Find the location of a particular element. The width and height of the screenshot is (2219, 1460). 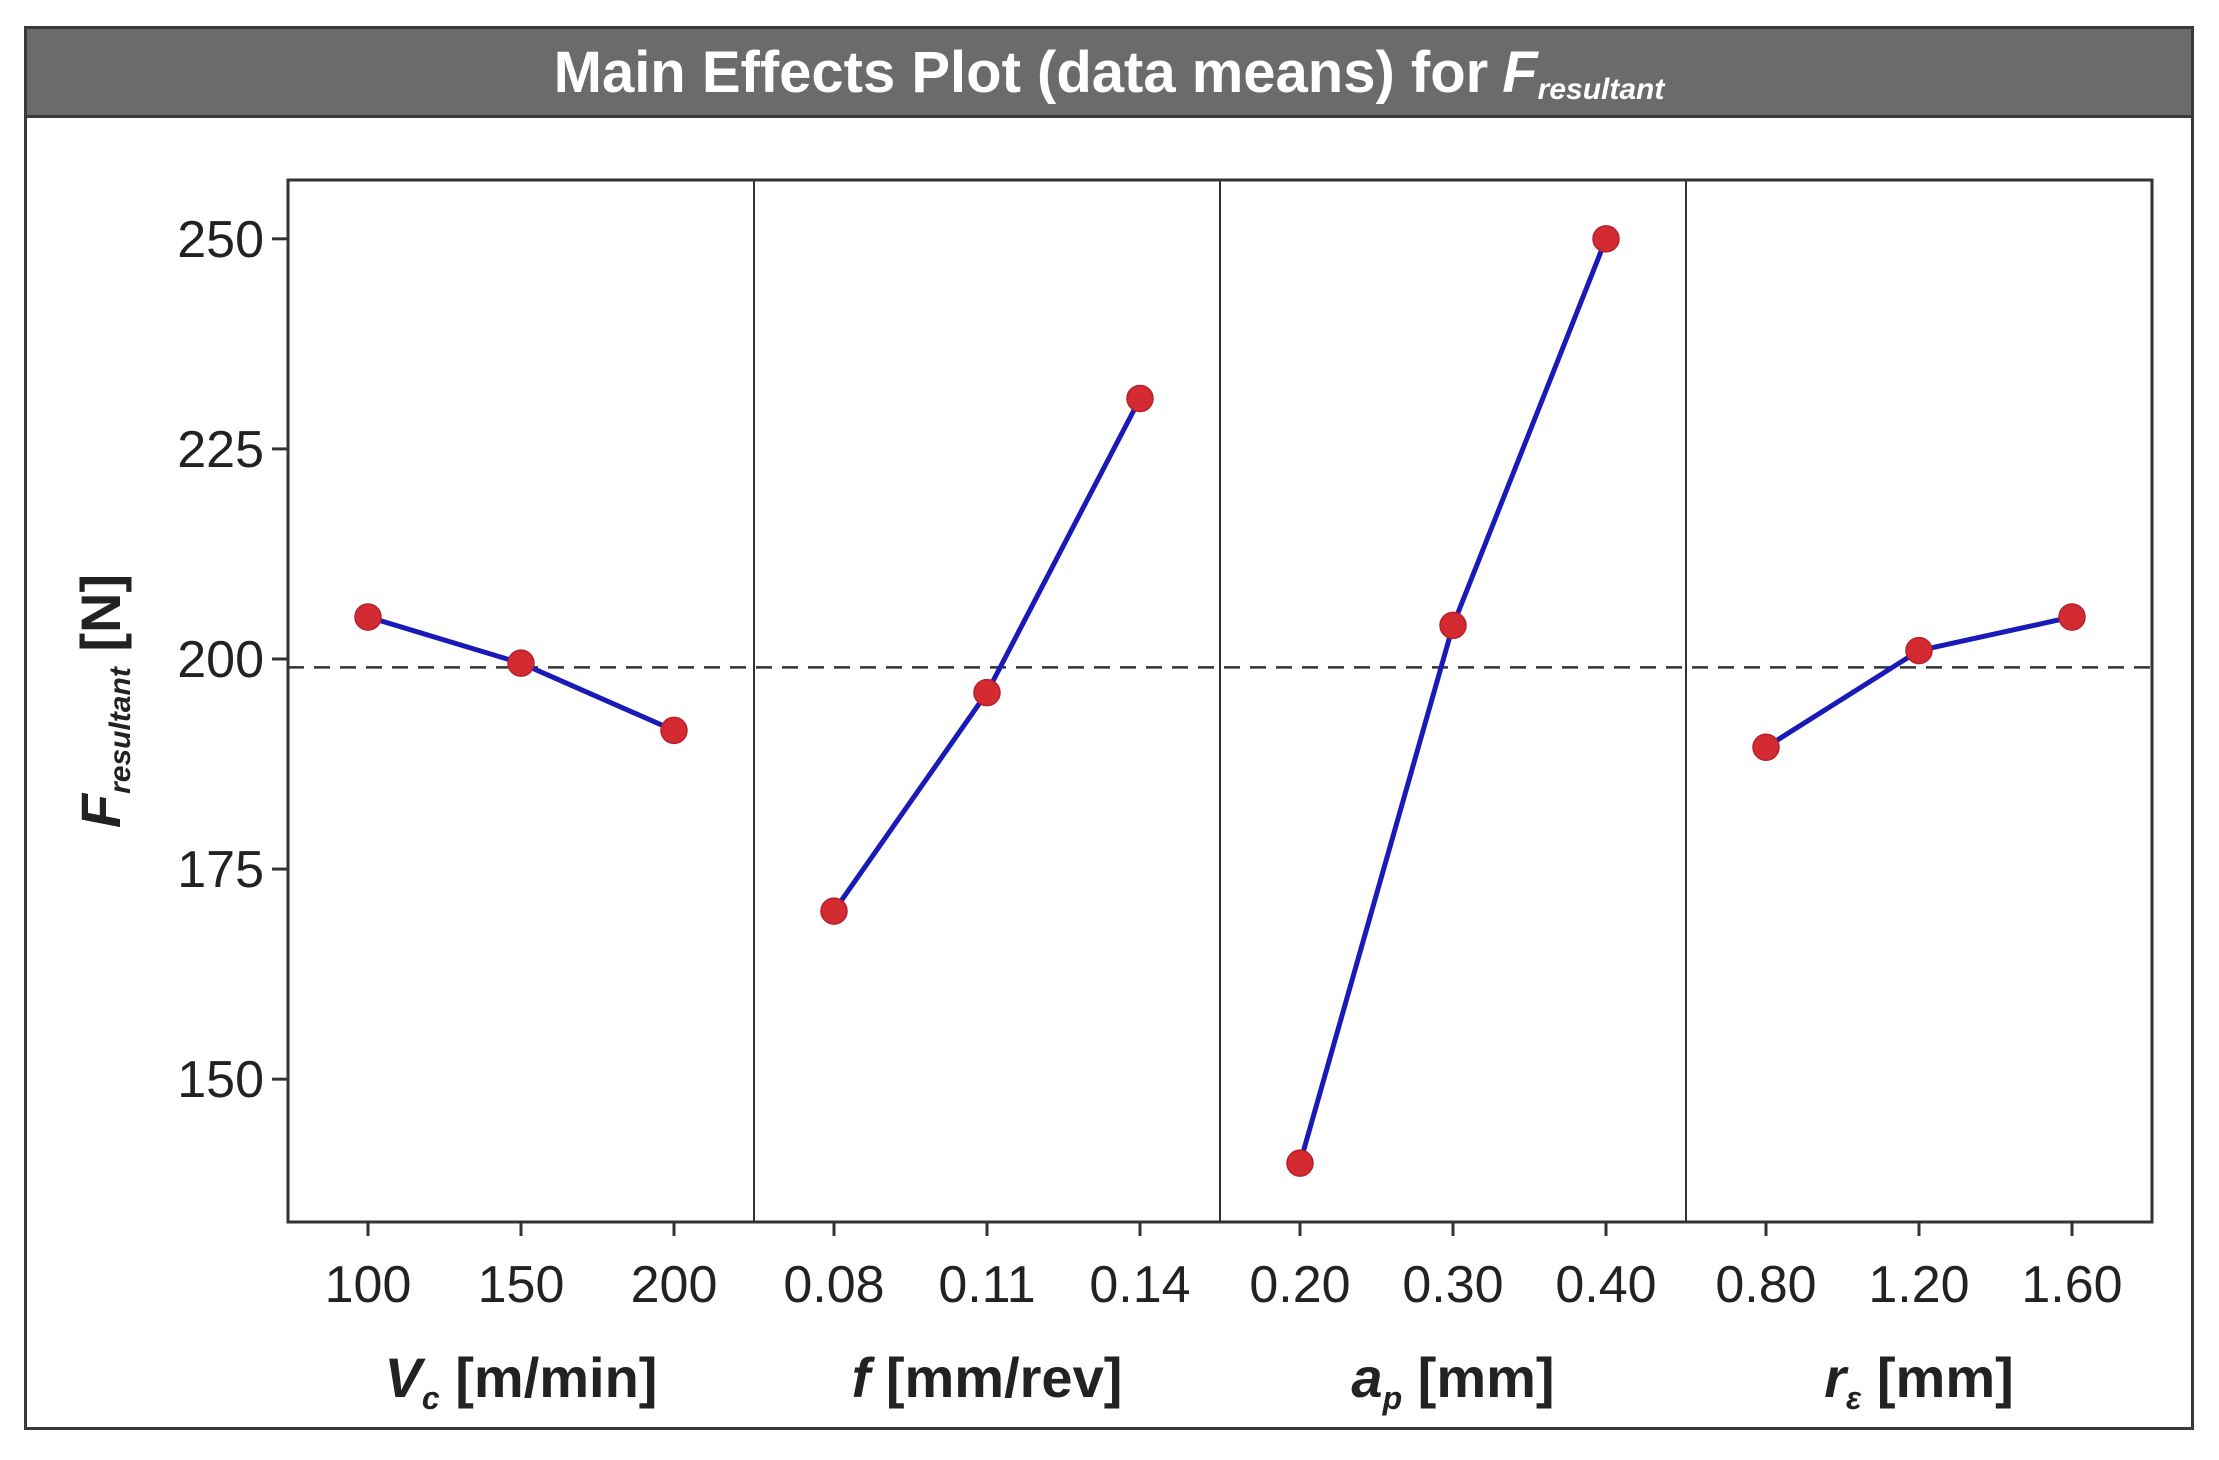

y-axis-title-symbol: F is located at coordinates (100, 810).